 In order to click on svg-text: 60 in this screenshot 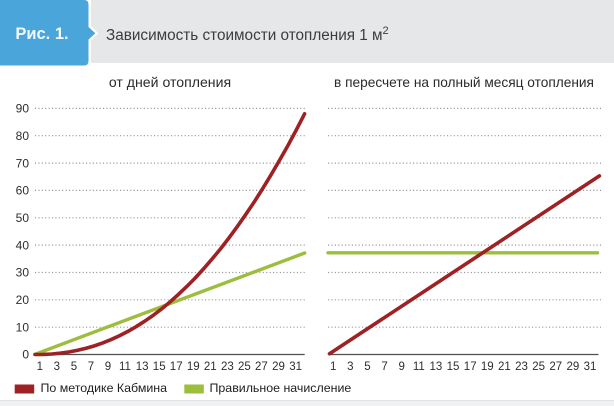, I will do `click(23, 191)`.